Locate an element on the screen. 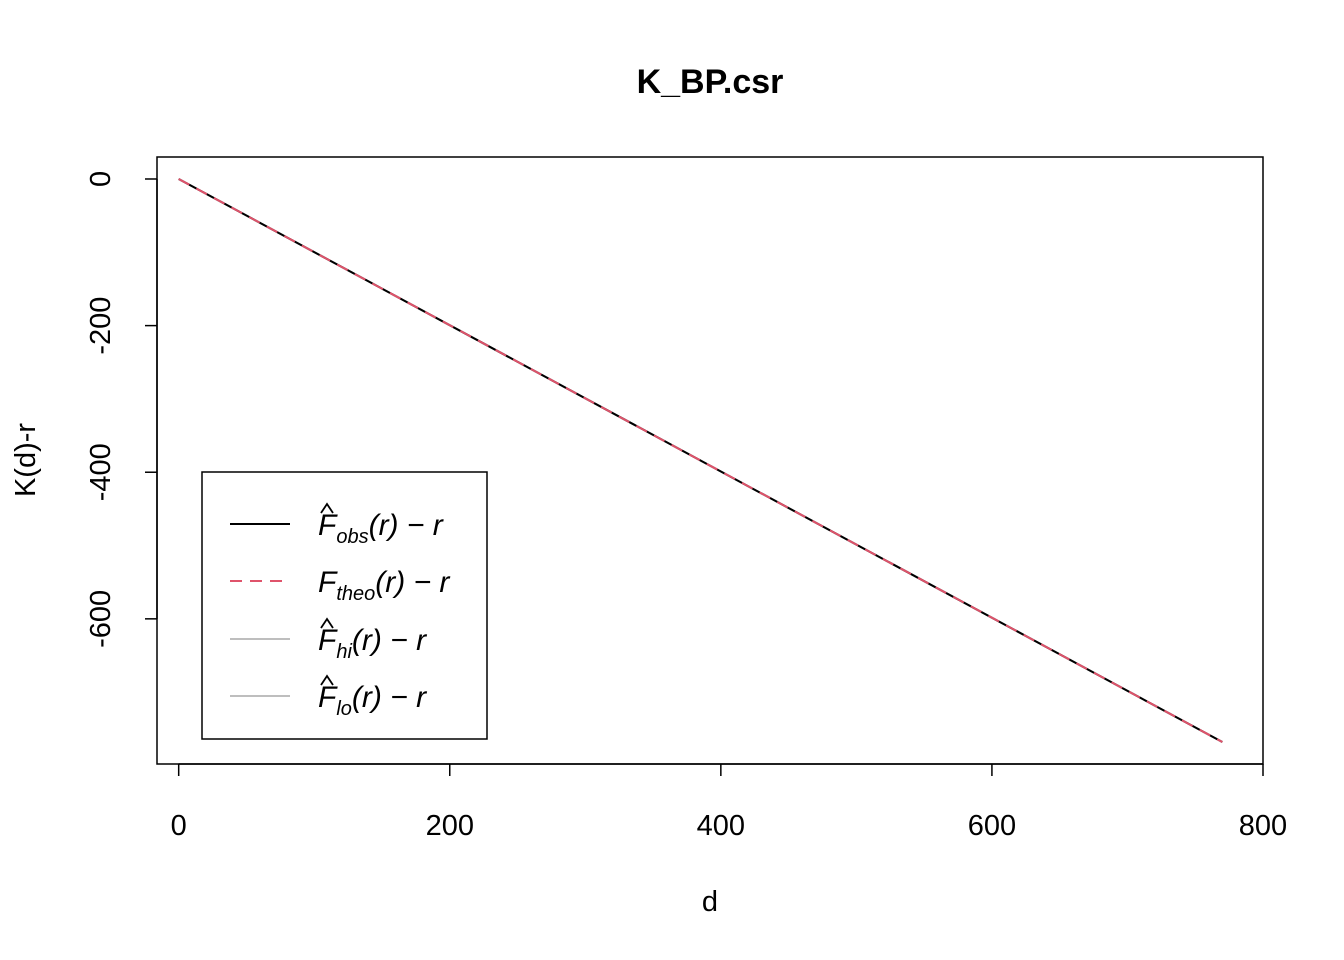 The height and width of the screenshot is (960, 1344). x-tick-label: 0 is located at coordinates (179, 826).